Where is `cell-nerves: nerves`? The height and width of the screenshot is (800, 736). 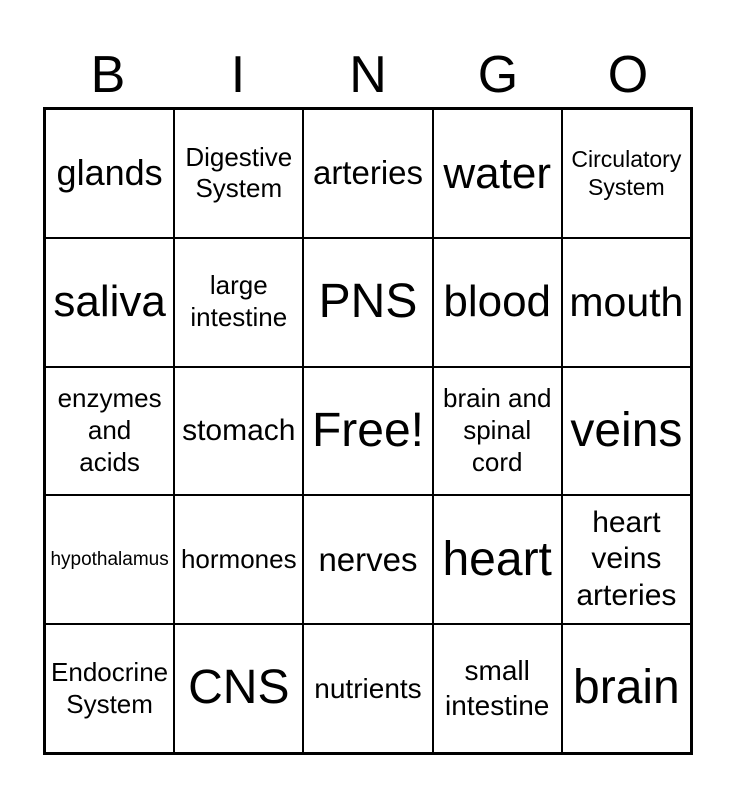
cell-nerves: nerves is located at coordinates (368, 560).